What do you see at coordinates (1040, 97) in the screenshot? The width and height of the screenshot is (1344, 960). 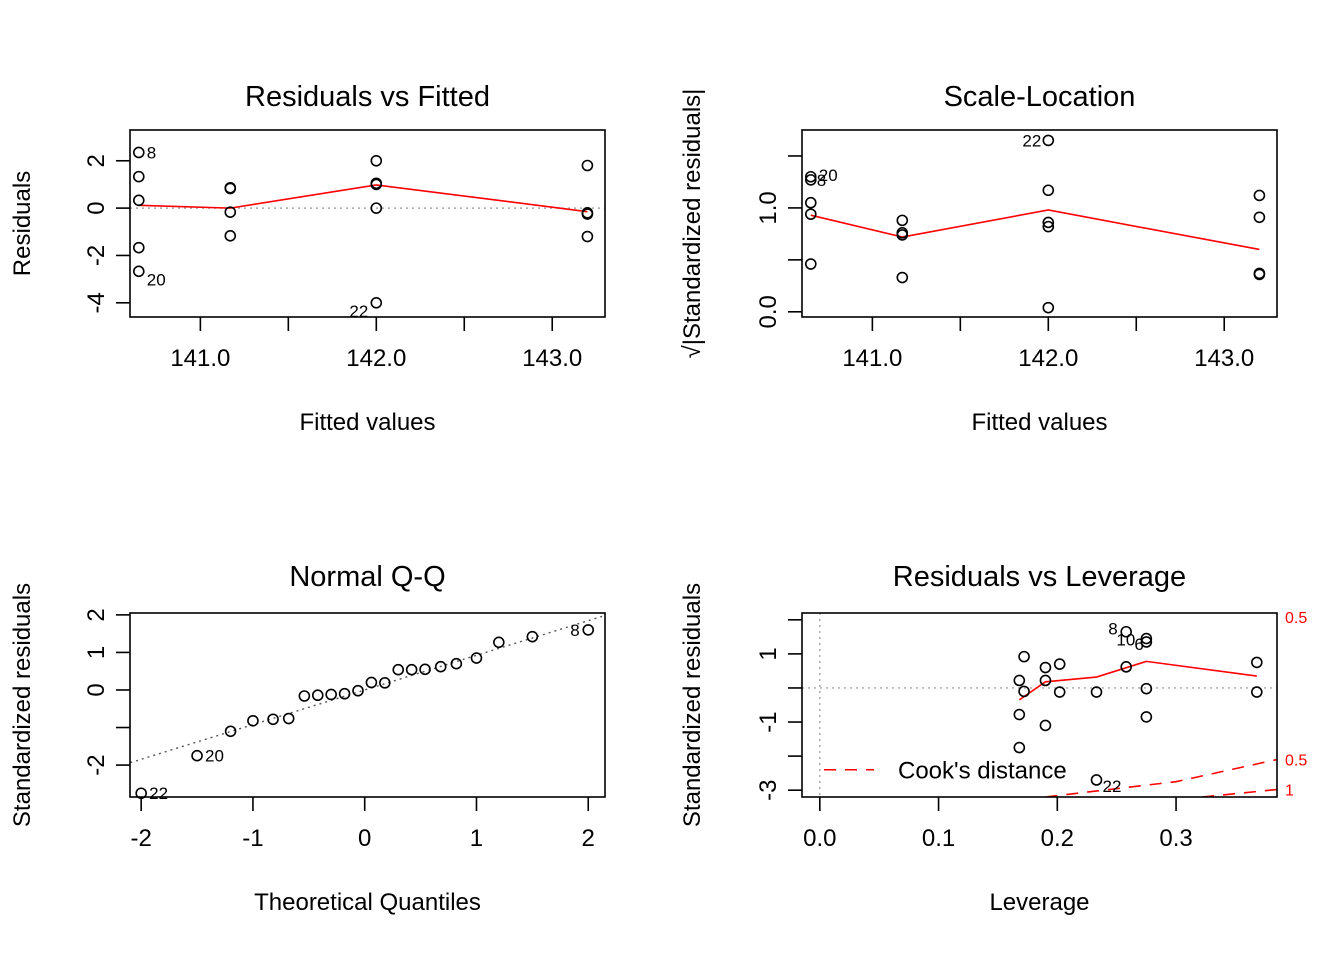 I see `plot-title: Scale-Location` at bounding box center [1040, 97].